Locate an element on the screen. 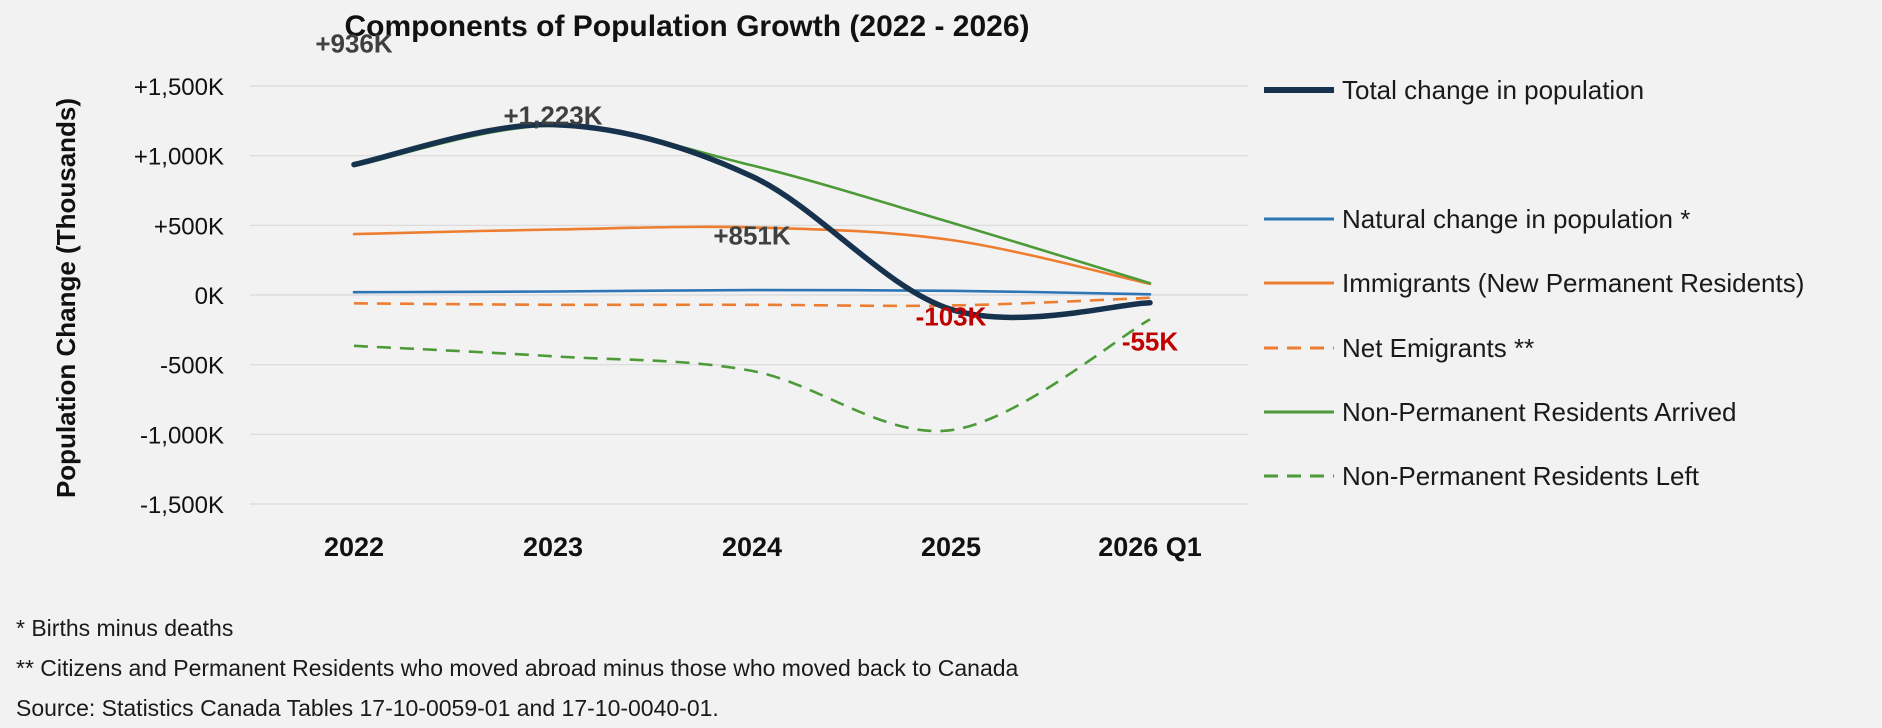 This screenshot has width=1882, height=728. series-line-immigrants-new-permanent-residents is located at coordinates (752, 255).